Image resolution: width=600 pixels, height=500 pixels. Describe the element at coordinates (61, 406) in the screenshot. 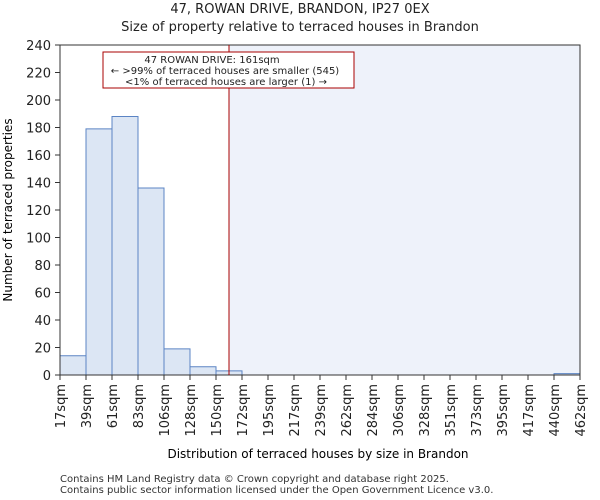

I see `x-tick-label: 17sqm` at that location.